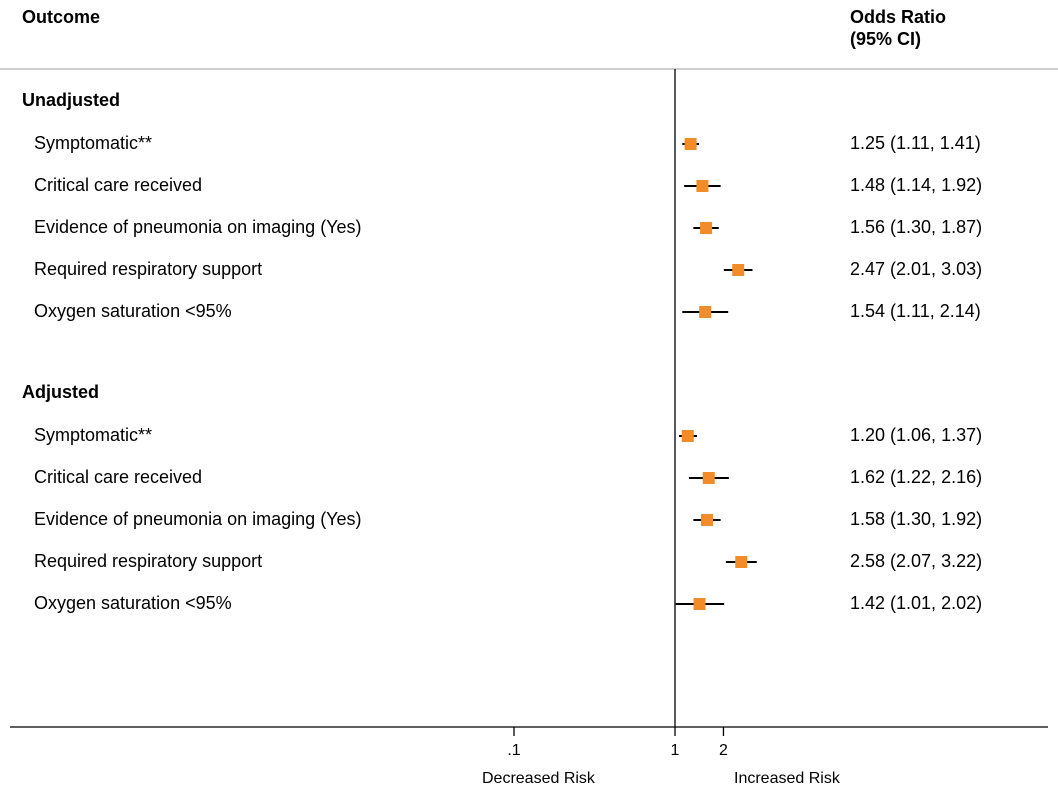 The height and width of the screenshot is (791, 1058). Describe the element at coordinates (787, 778) in the screenshot. I see `increased-risk-label: Increased Risk` at that location.